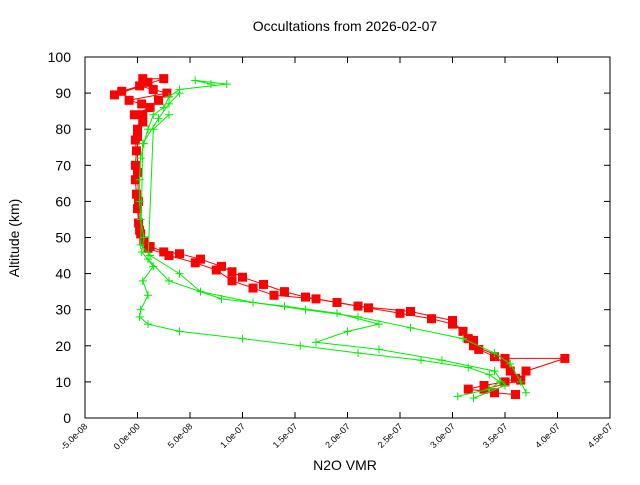 Image resolution: width=640 pixels, height=485 pixels. Describe the element at coordinates (63, 274) in the screenshot. I see `y-tick-label: 40` at that location.